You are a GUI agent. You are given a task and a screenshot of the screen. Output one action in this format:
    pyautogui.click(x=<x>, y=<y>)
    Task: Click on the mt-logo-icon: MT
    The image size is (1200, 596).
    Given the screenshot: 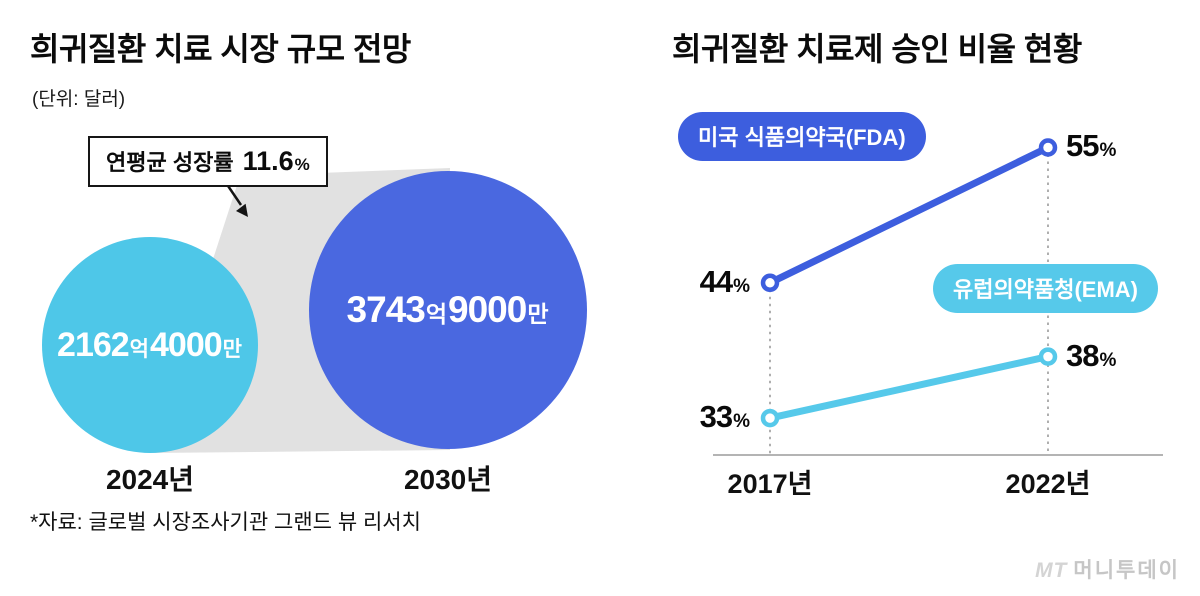 What is the action you would take?
    pyautogui.click(x=1051, y=570)
    